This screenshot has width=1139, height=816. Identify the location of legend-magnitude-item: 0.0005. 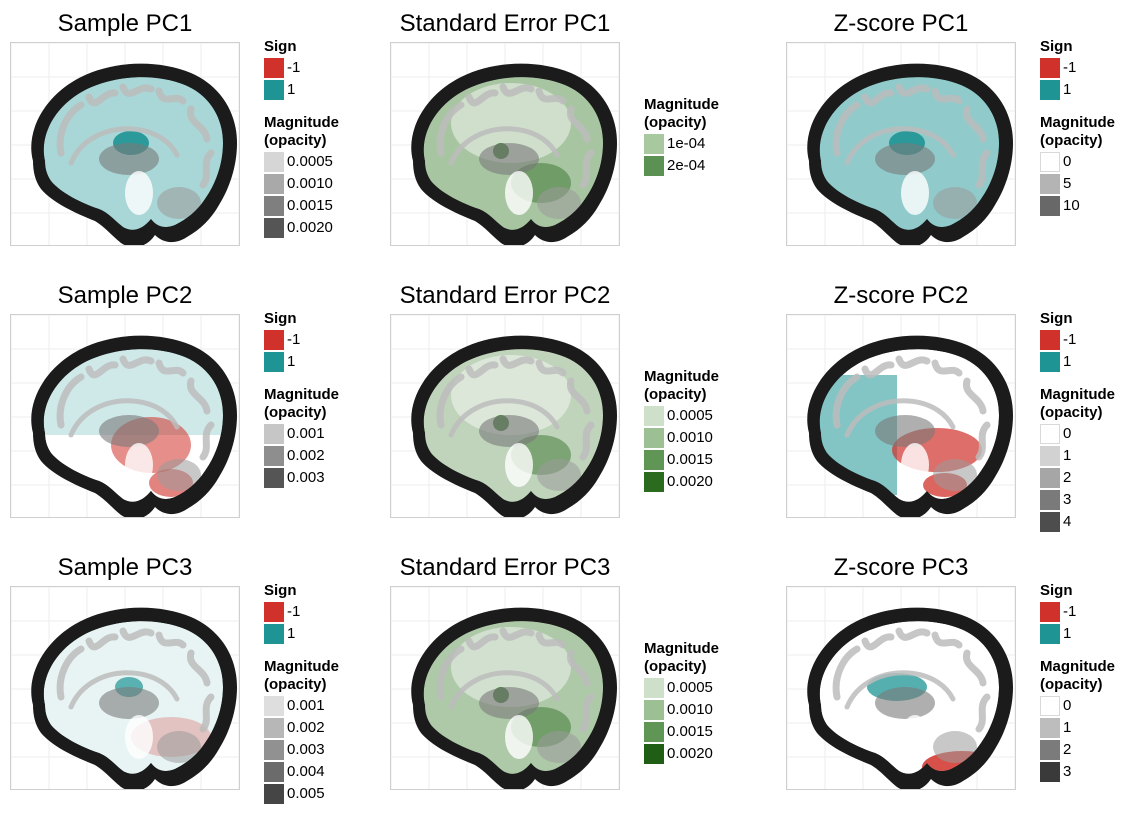
(701, 415).